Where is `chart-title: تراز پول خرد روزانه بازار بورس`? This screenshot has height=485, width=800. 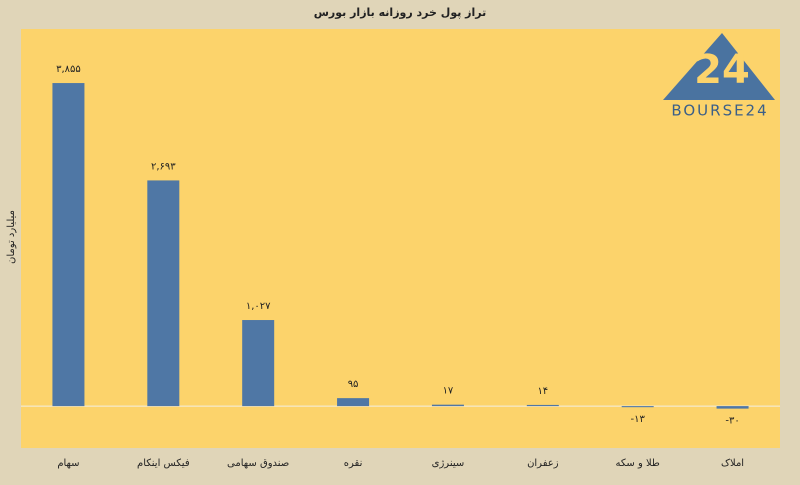 chart-title: تراز پول خرد روزانه بازار بورس is located at coordinates (400, 12).